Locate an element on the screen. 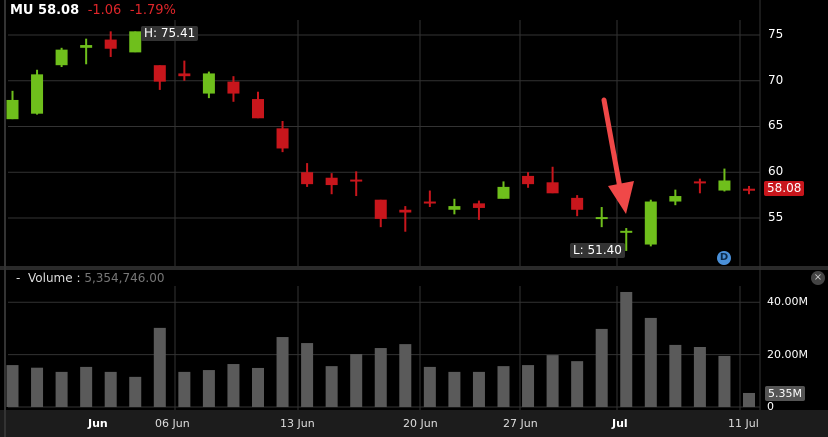 The width and height of the screenshot is (828, 437). volume-tick: 20.00M is located at coordinates (787, 354).